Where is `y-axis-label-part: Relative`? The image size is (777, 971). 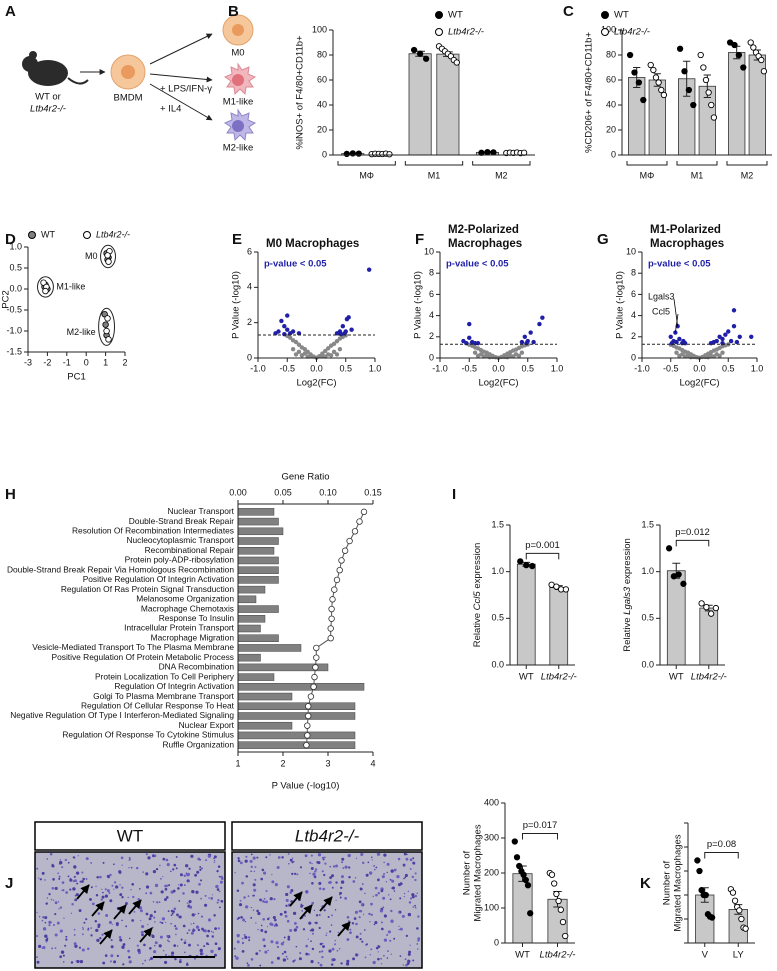
y-axis-label-part: Relative is located at coordinates (627, 633).